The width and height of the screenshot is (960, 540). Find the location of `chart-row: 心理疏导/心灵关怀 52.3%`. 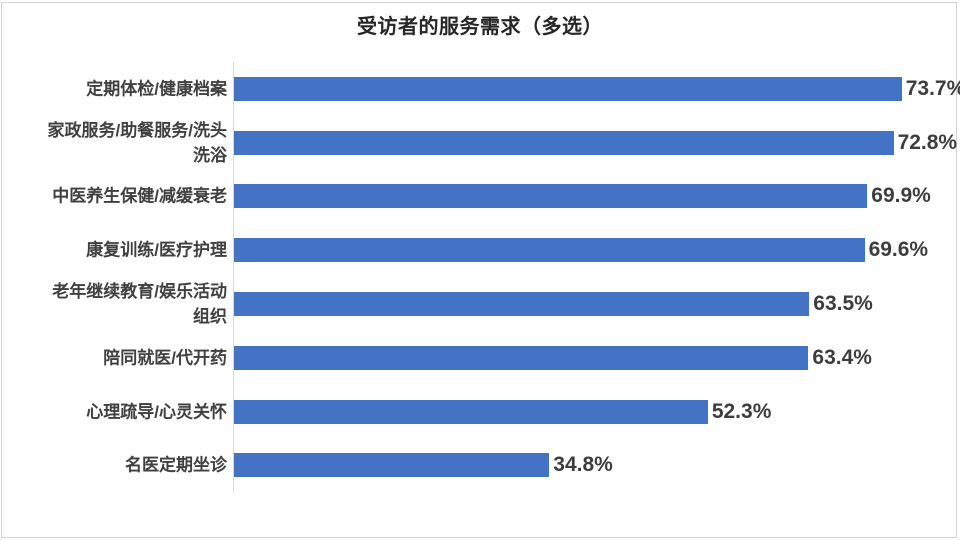

chart-row: 心理疏导/心灵关怀 52.3% is located at coordinates (480, 412).